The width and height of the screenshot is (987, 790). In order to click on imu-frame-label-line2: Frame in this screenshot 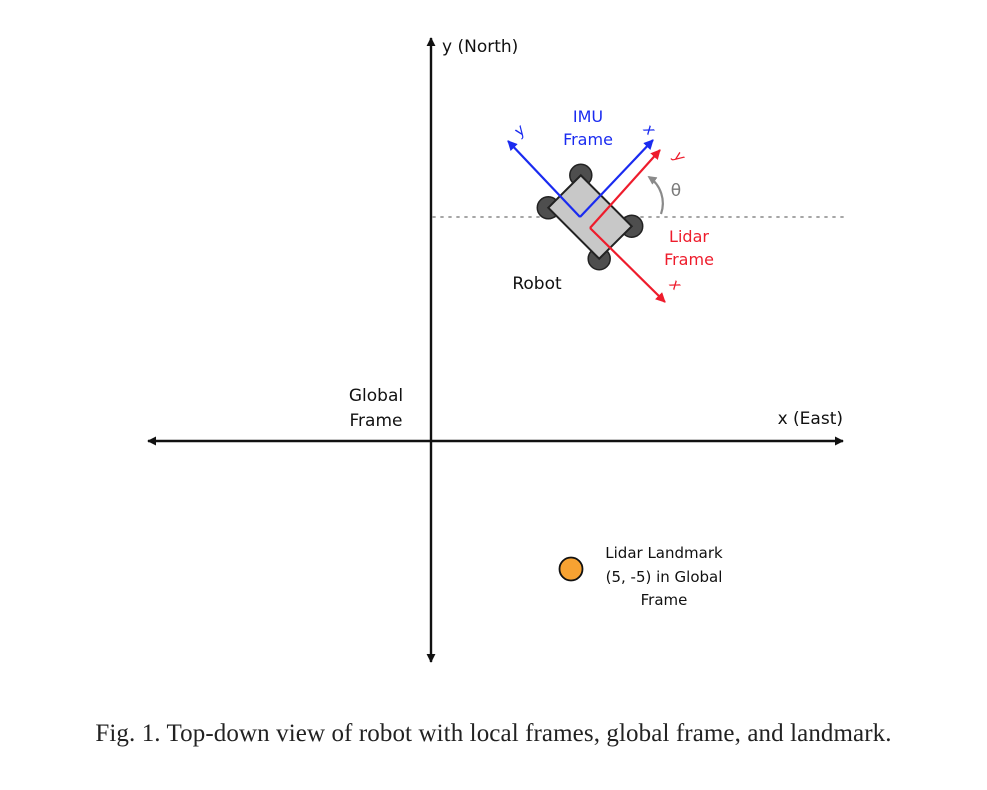, I will do `click(588, 139)`.